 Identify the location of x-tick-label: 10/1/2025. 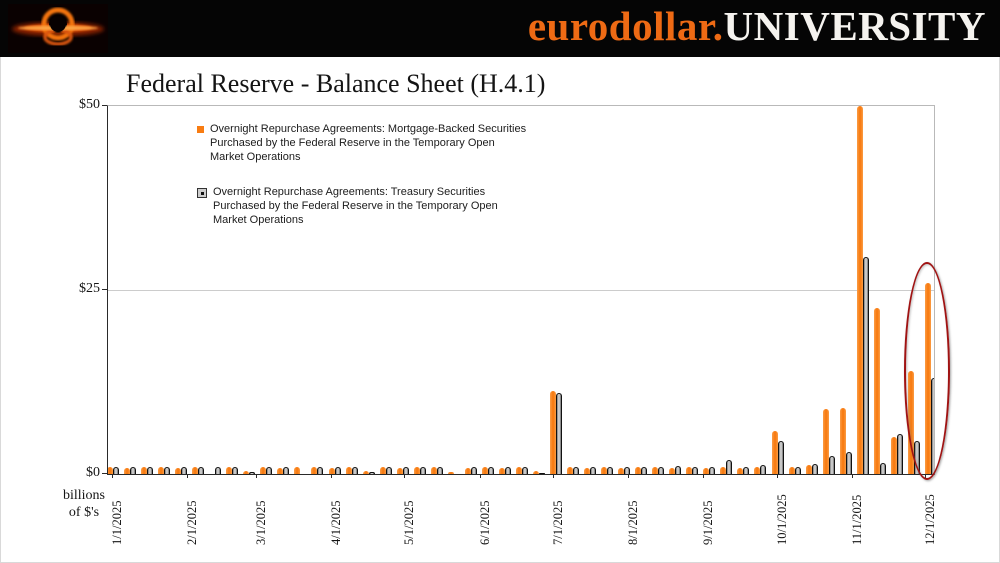
(781, 519).